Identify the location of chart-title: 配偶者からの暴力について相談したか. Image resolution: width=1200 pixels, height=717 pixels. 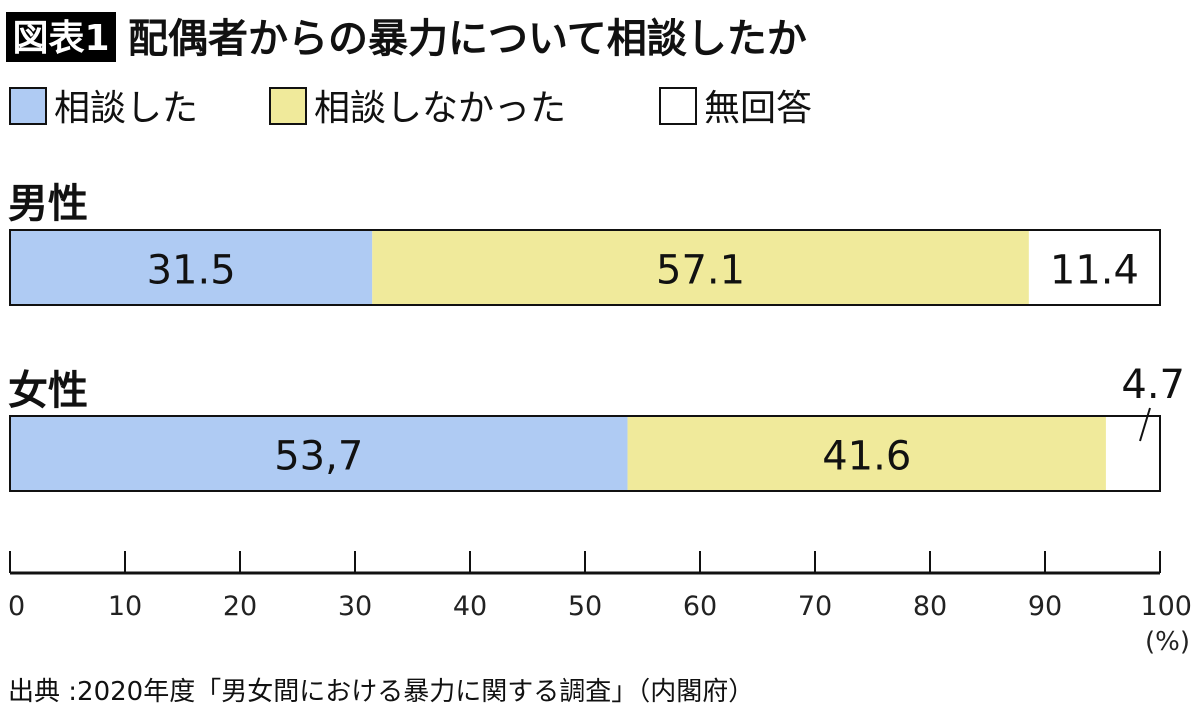
(467, 39).